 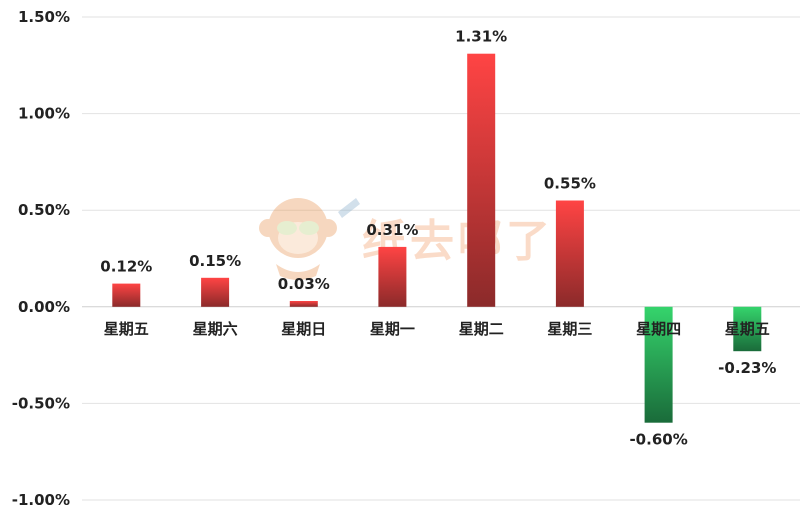 What do you see at coordinates (41, 258) in the screenshot?
I see `y-axis-ticks: 1.50% 1.00% 0.50% 0.00% -0.50% -1.00%` at bounding box center [41, 258].